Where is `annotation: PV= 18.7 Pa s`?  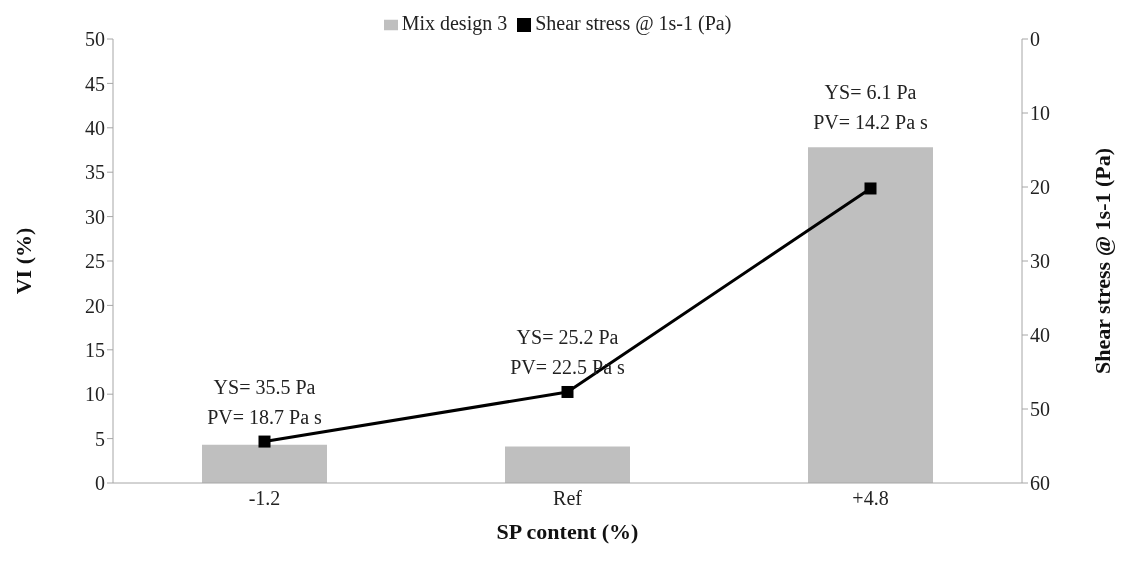
annotation: PV= 18.7 Pa s is located at coordinates (265, 416).